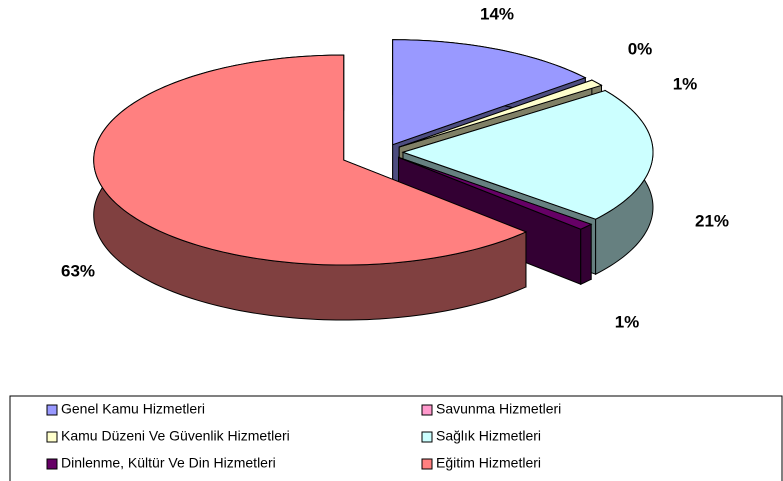 The width and height of the screenshot is (783, 481). I want to click on legend-label: Savunma Hizmetleri, so click(498, 409).